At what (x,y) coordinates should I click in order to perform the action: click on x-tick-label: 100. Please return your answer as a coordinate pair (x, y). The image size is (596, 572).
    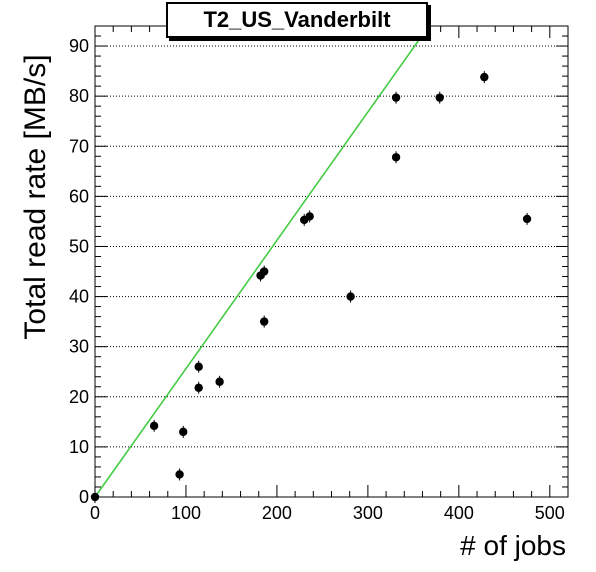
    Looking at the image, I should click on (186, 513).